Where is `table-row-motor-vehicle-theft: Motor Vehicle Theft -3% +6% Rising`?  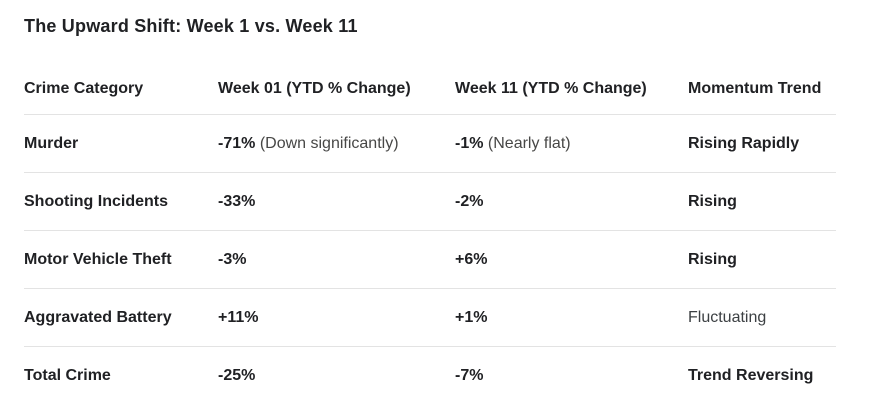
table-row-motor-vehicle-theft: Motor Vehicle Theft -3% +6% Rising is located at coordinates (430, 260).